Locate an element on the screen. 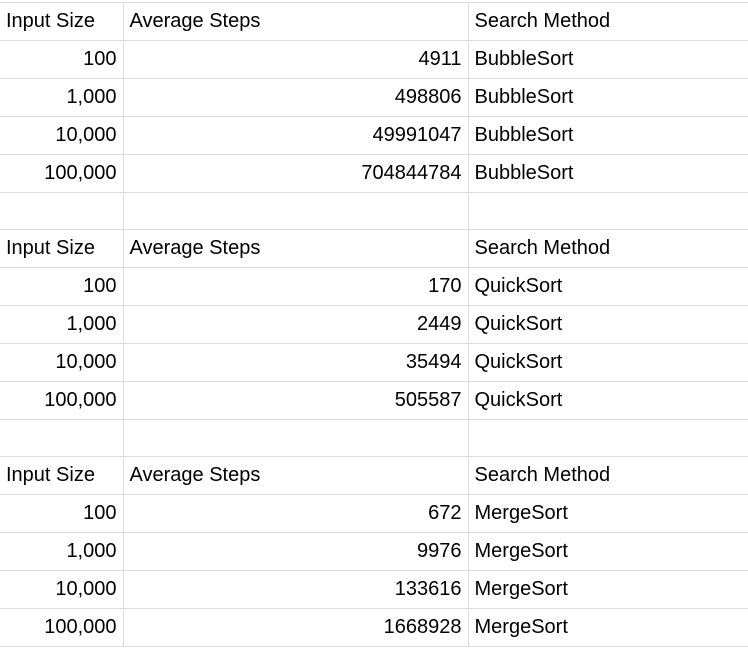  header-row-bubblesort: Input Size Average Steps Search Method is located at coordinates (374, 21).